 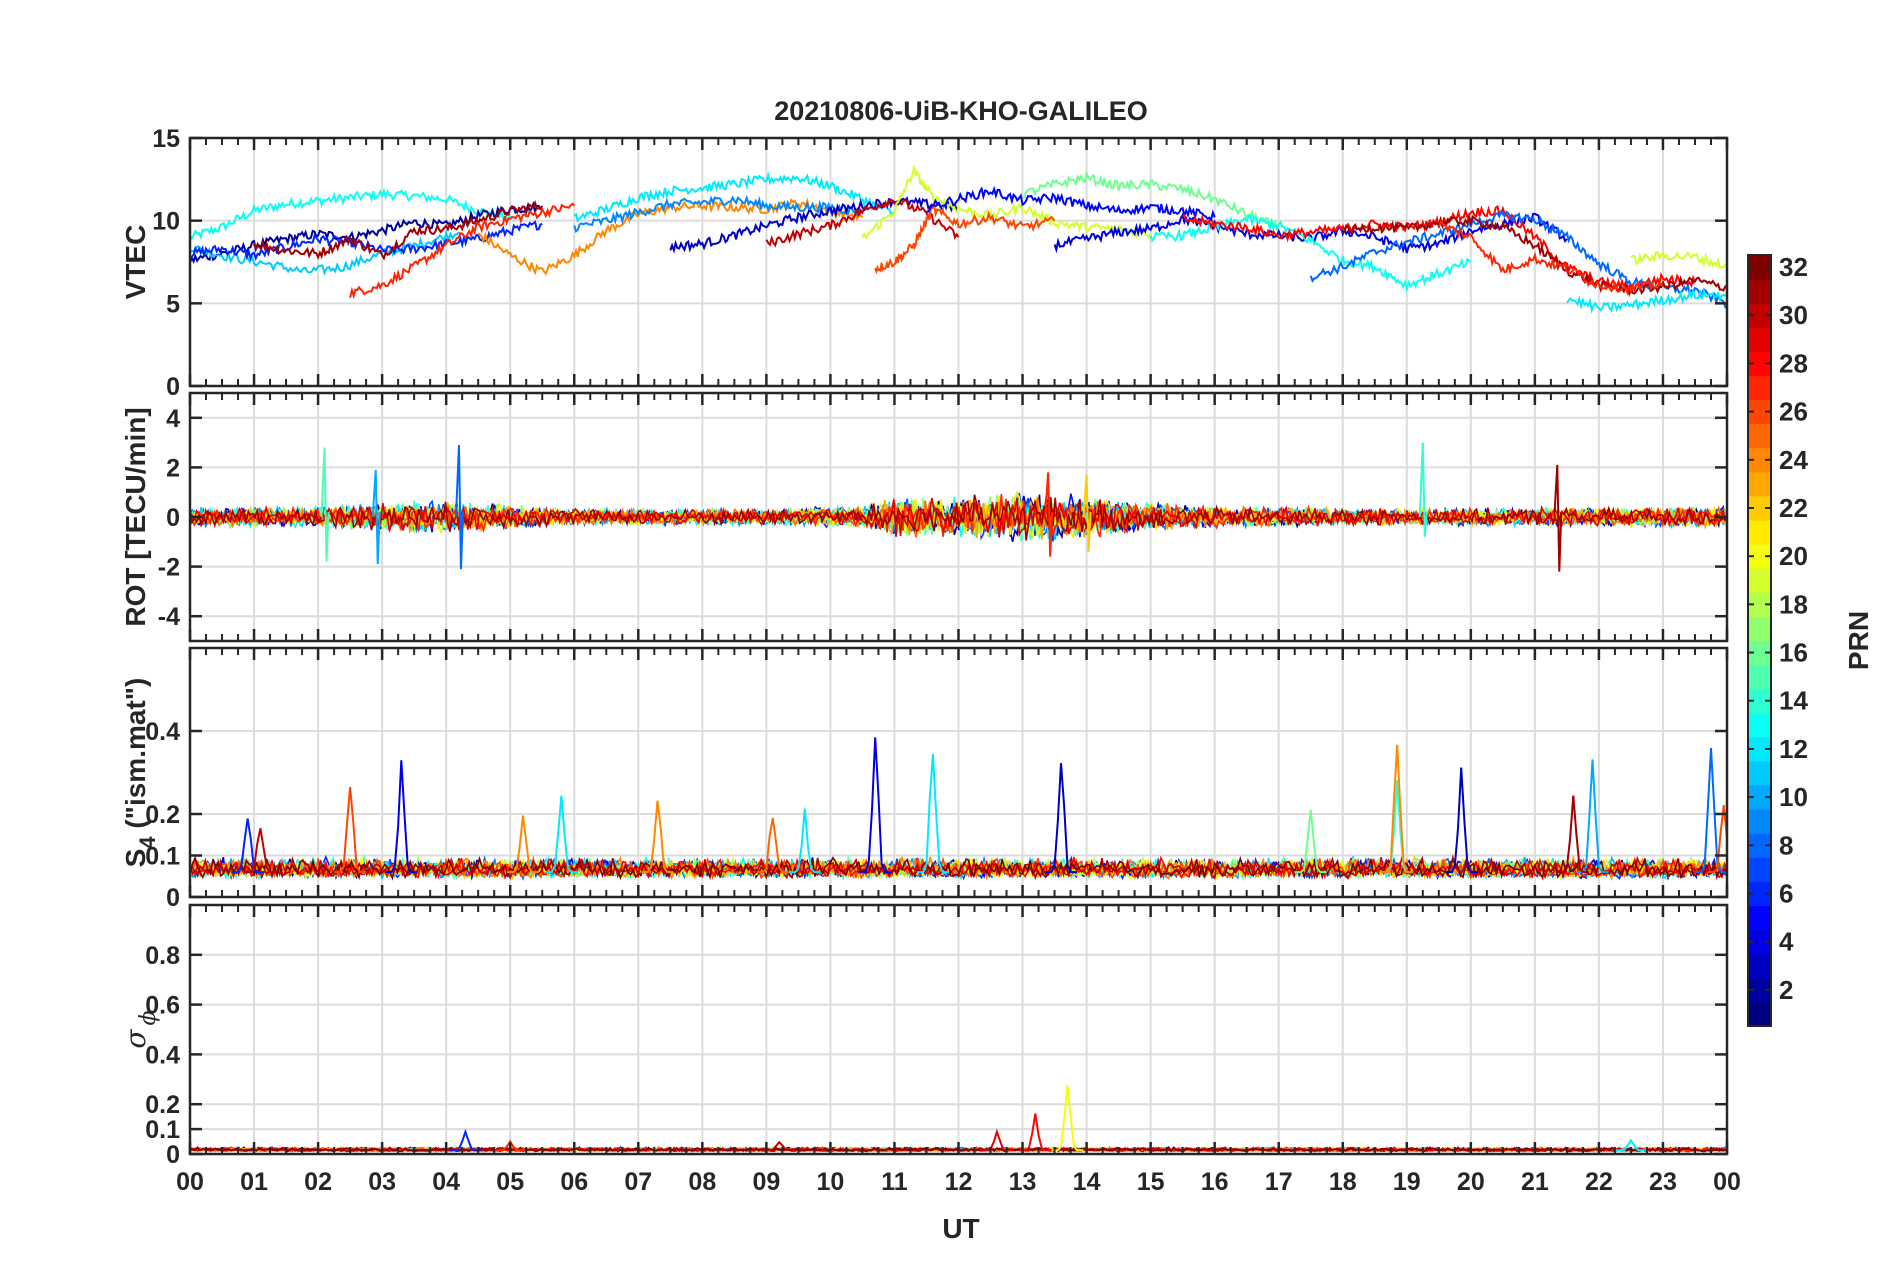 What do you see at coordinates (958, 809) in the screenshot?
I see `s4-data` at bounding box center [958, 809].